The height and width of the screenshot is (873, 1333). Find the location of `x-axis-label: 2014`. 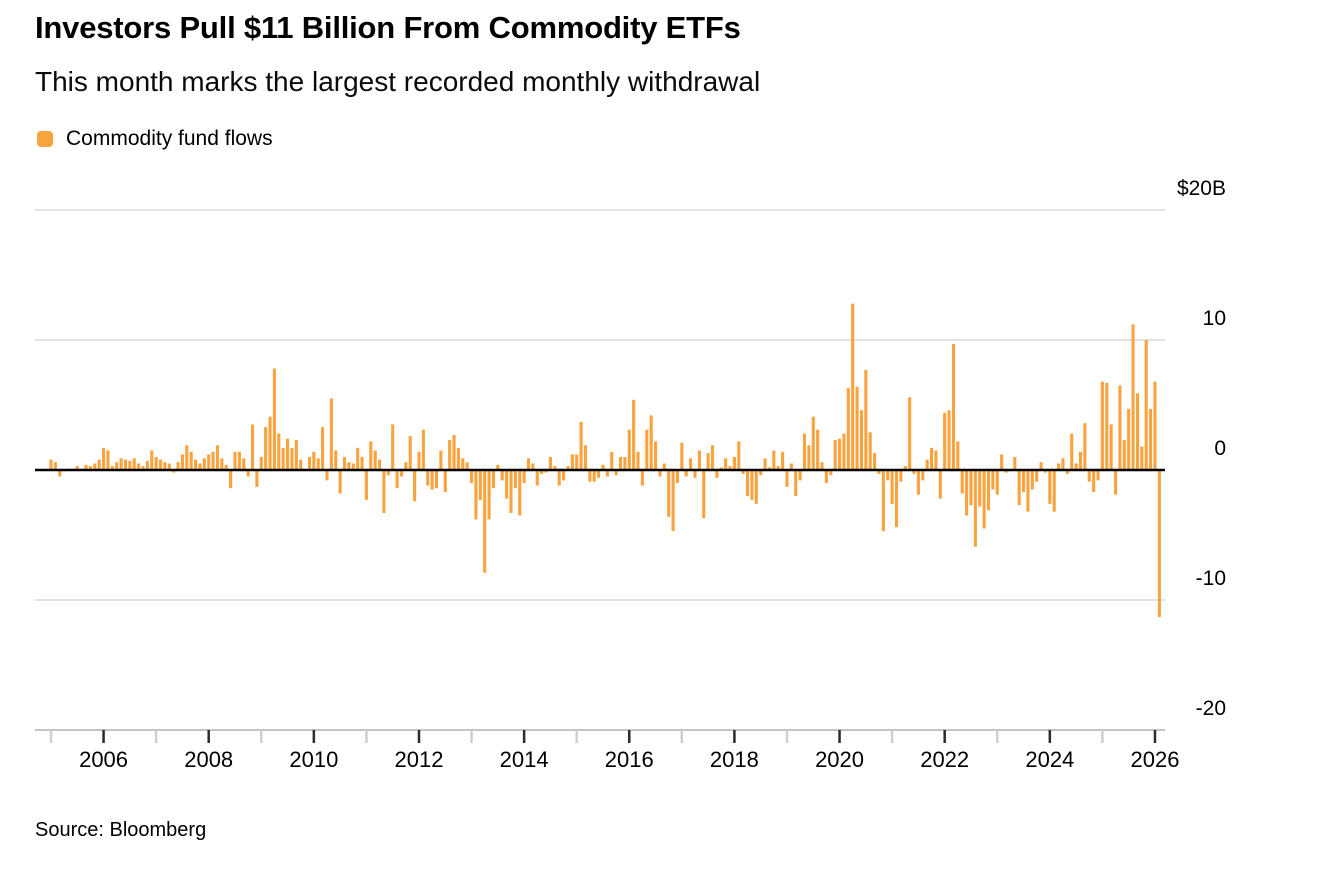

x-axis-label: 2014 is located at coordinates (524, 759).